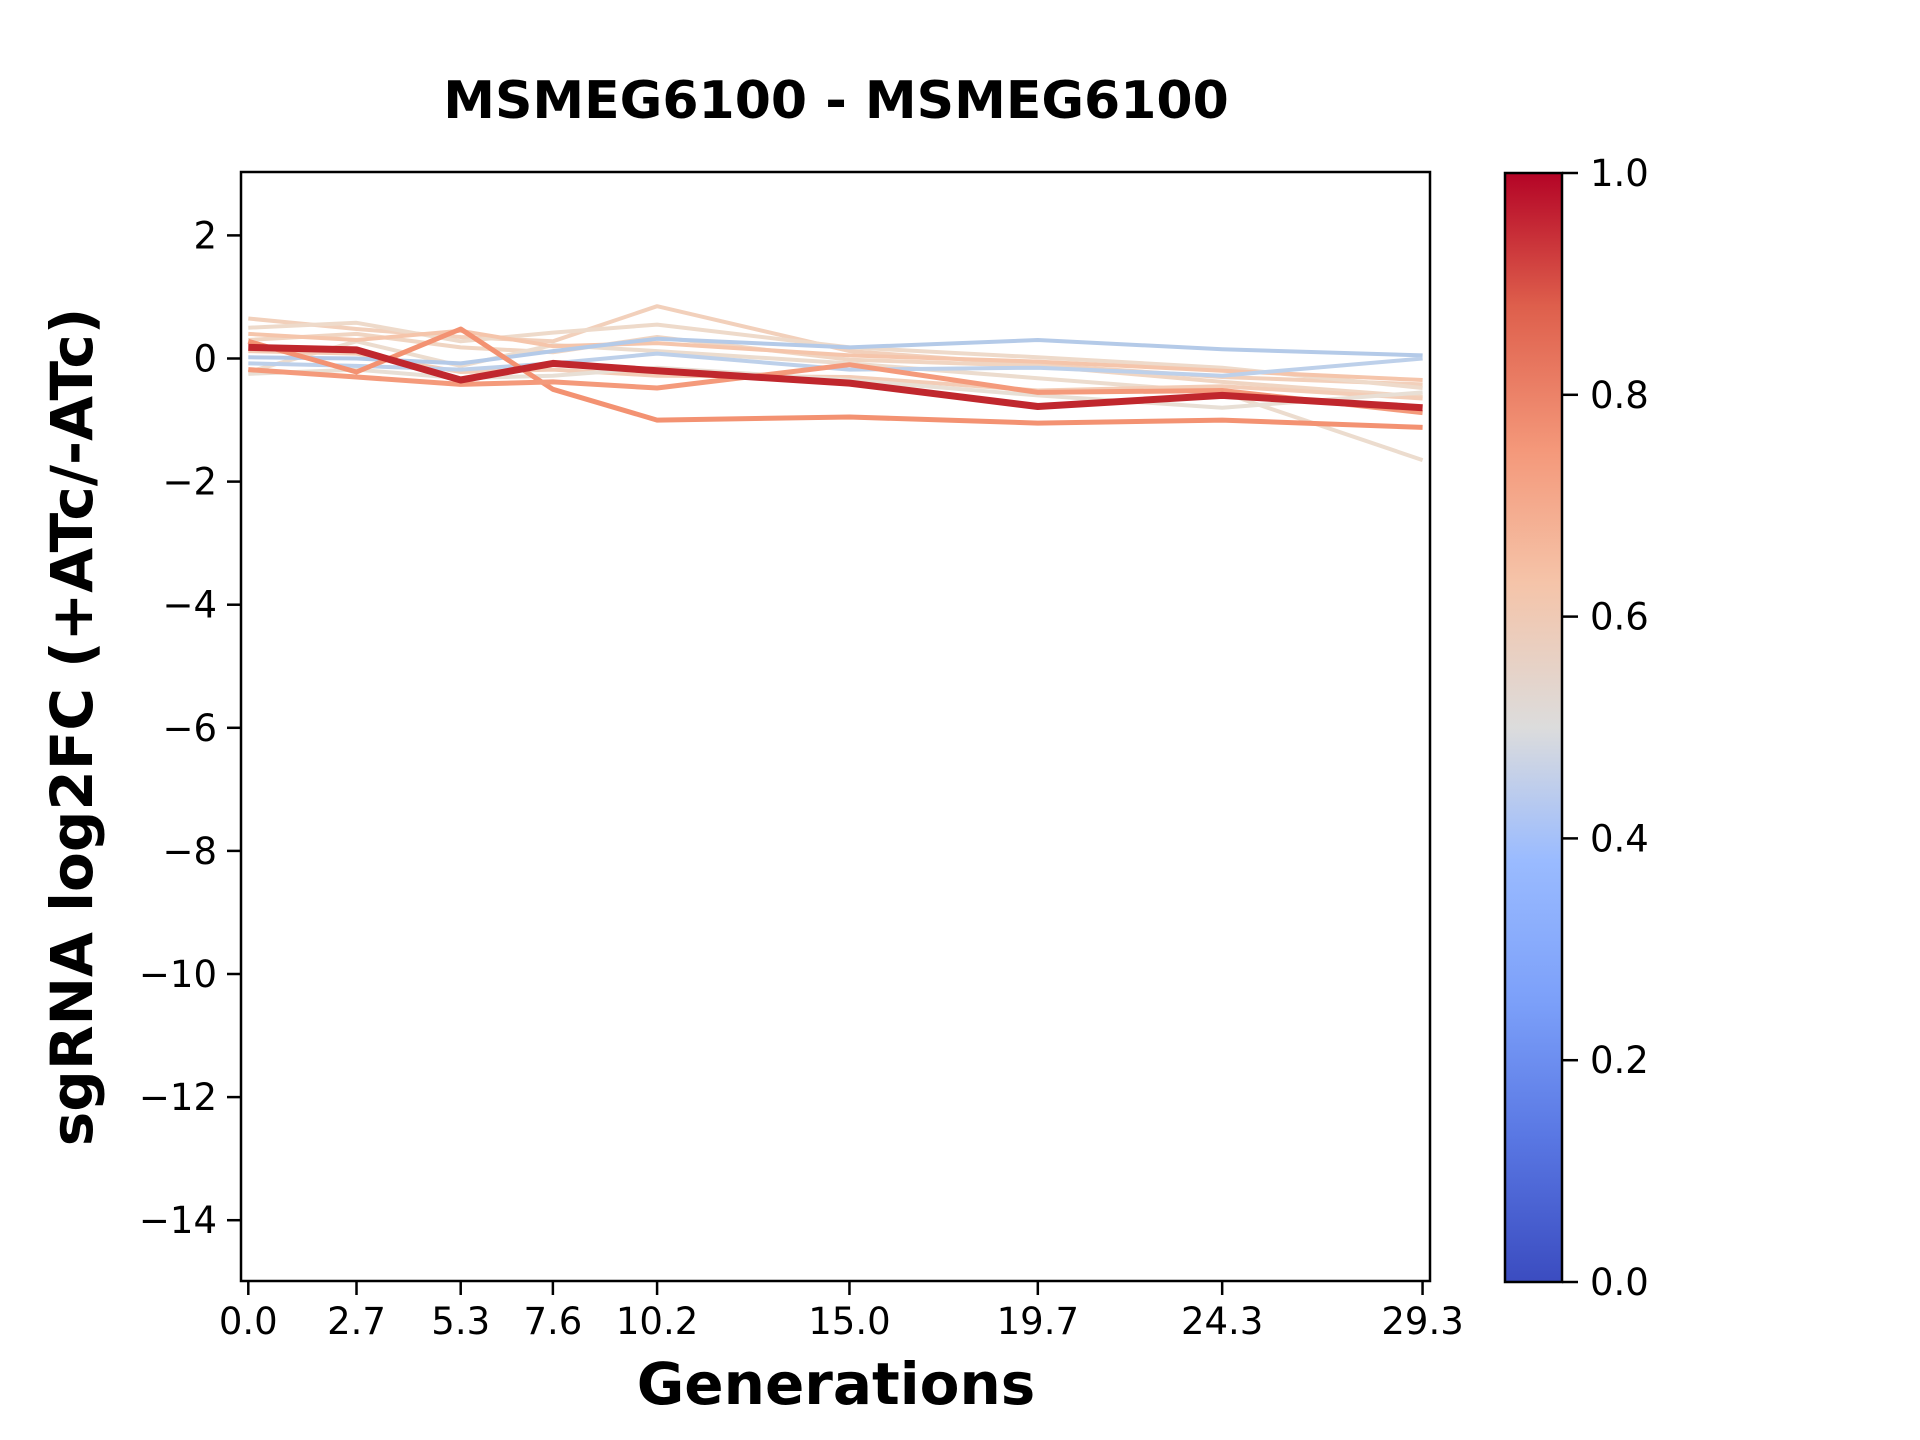  What do you see at coordinates (836, 101) in the screenshot?
I see `plot-title: MSMEG6100 - MSMEG6100` at bounding box center [836, 101].